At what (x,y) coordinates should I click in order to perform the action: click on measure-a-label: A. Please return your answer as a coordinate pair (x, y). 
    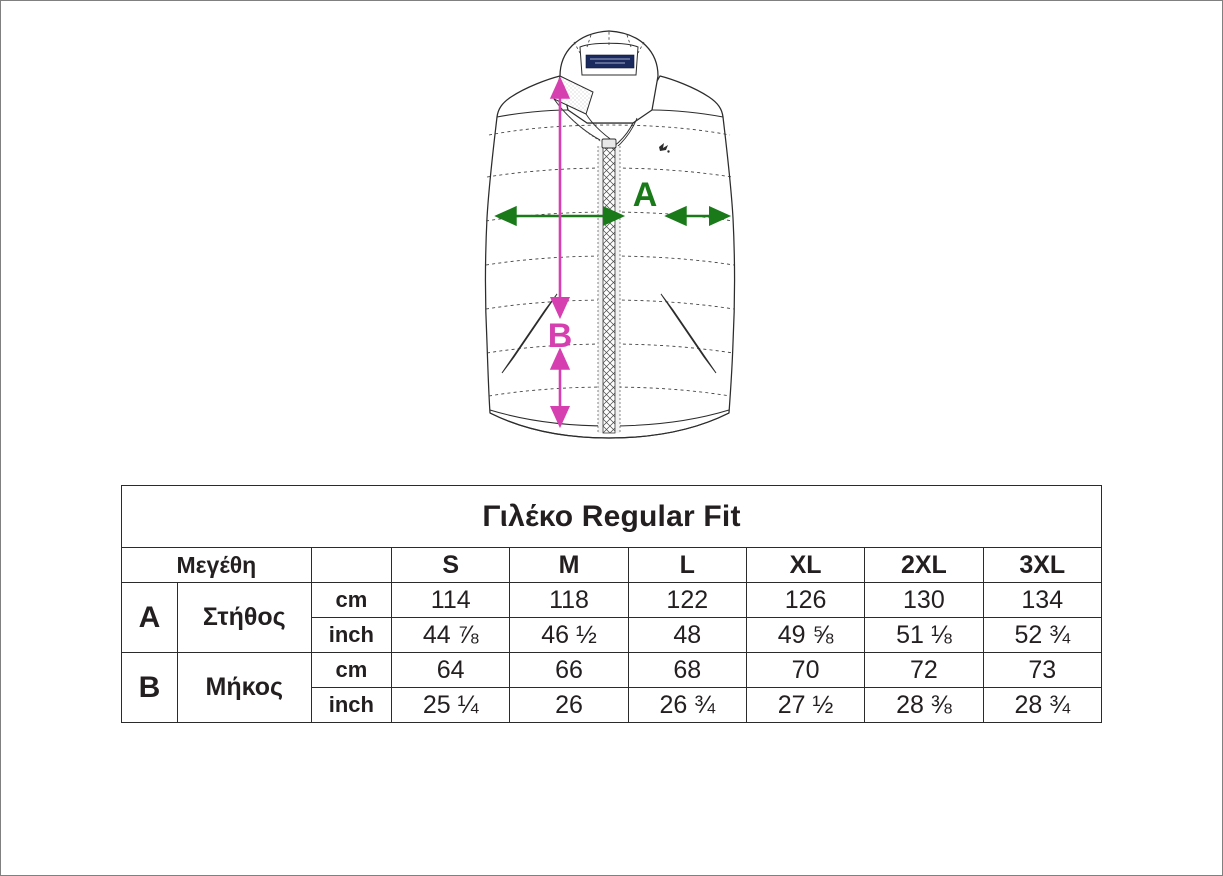
    Looking at the image, I should click on (645, 195).